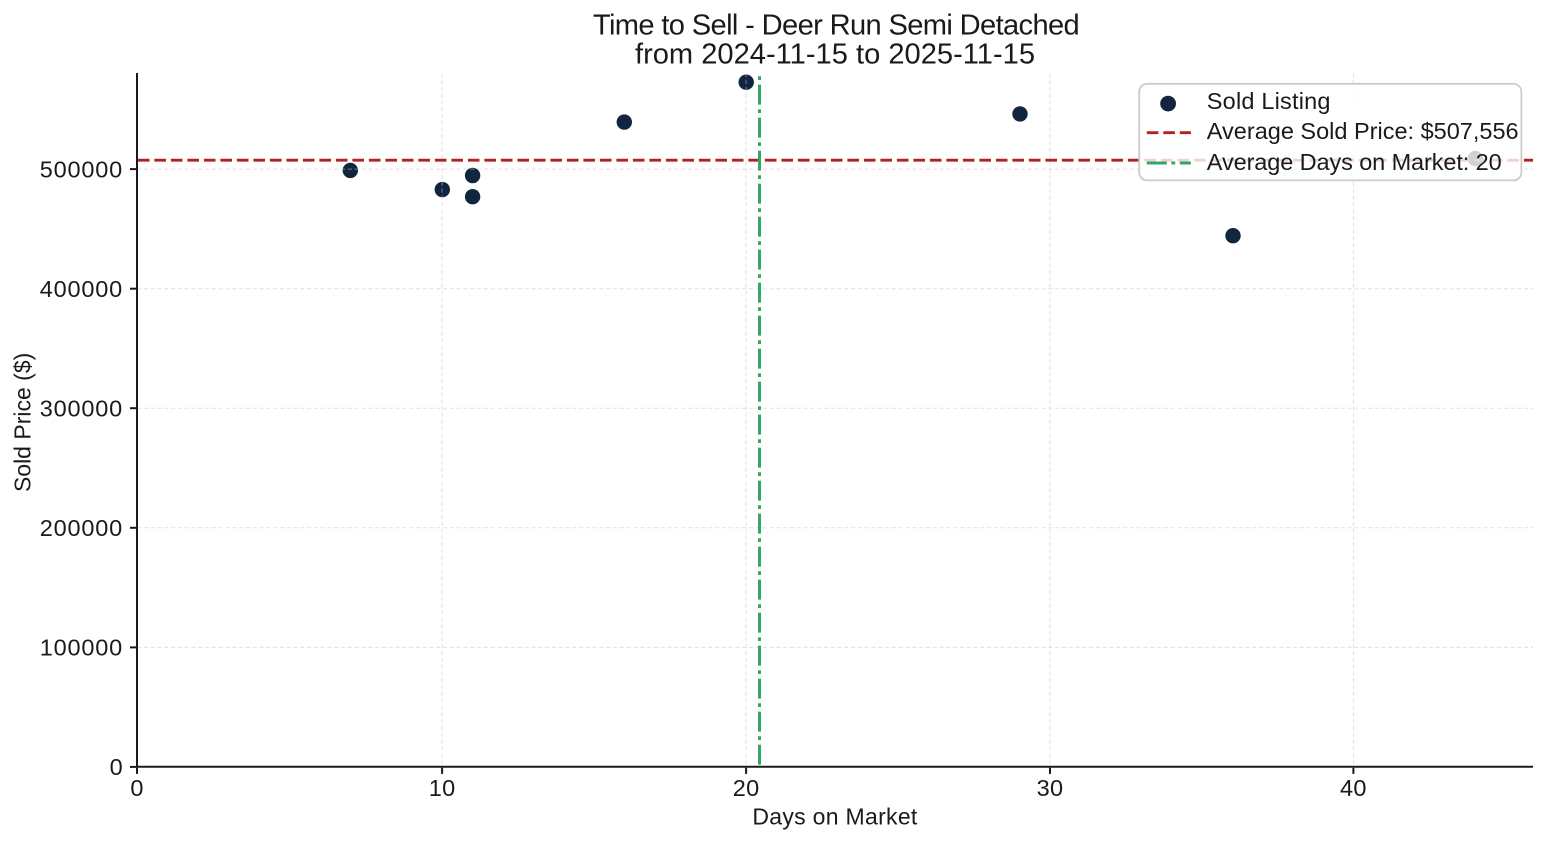  I want to click on svg-text: 300000, so click(81, 408).